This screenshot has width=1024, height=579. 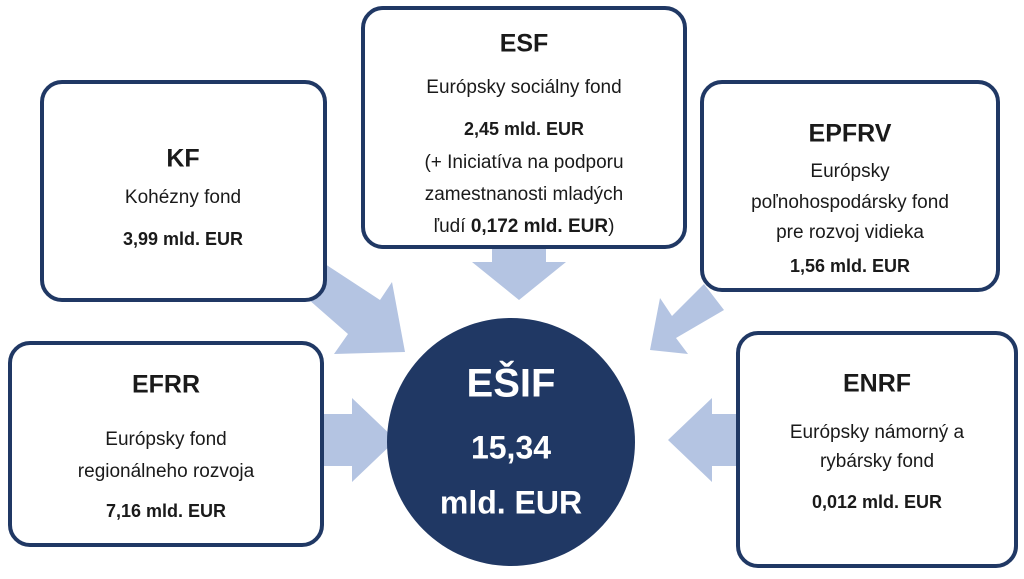 What do you see at coordinates (166, 471) in the screenshot?
I see `label: regionálneho rozvoja` at bounding box center [166, 471].